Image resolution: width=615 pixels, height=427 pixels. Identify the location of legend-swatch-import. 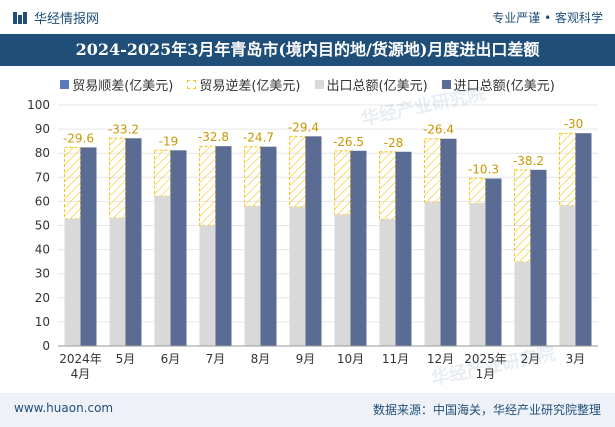
(446, 84).